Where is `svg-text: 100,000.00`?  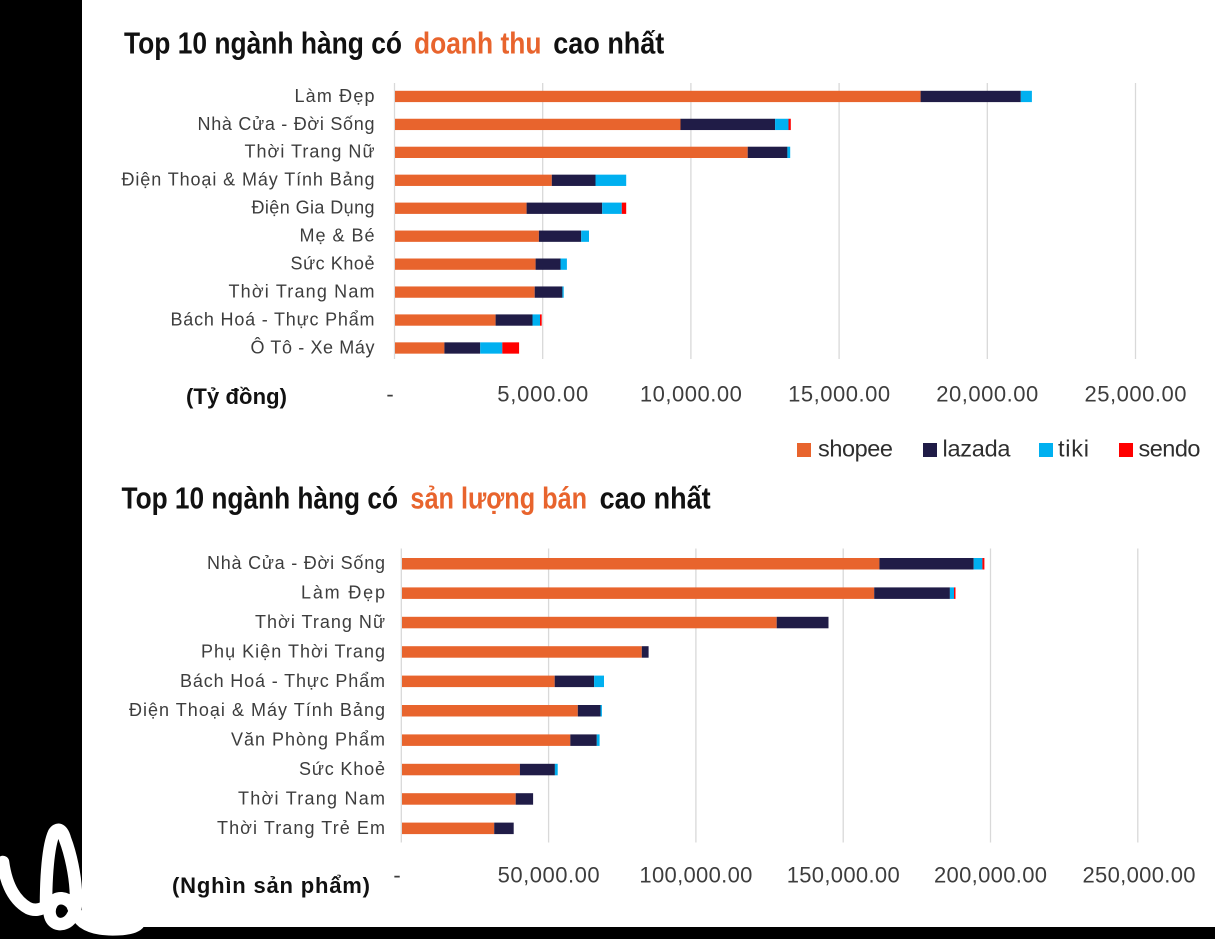 svg-text: 100,000.00 is located at coordinates (695, 875).